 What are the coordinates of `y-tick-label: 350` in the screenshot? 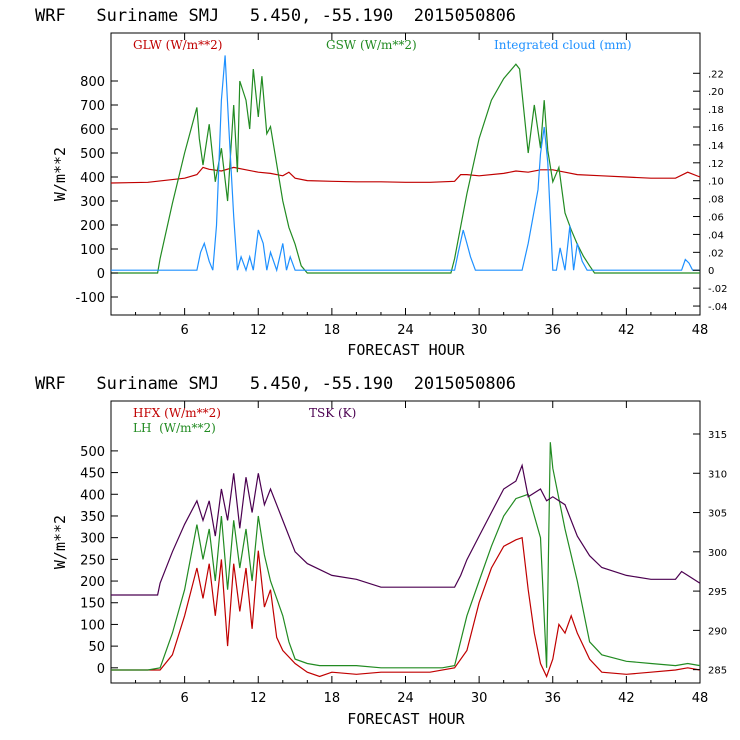 It's located at (92, 517).